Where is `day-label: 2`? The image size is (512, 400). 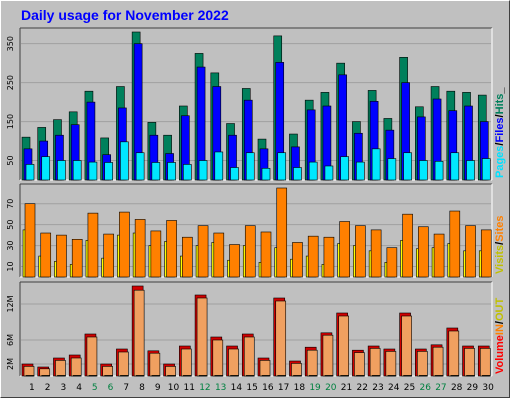 day-label: 2 is located at coordinates (48, 388).